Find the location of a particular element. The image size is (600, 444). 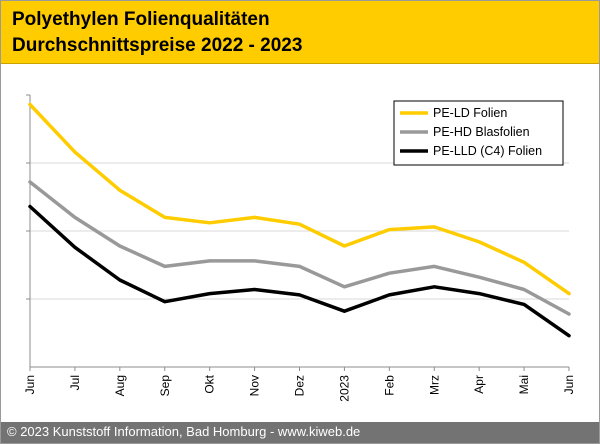

x-tick-label: Mai is located at coordinates (524, 384).